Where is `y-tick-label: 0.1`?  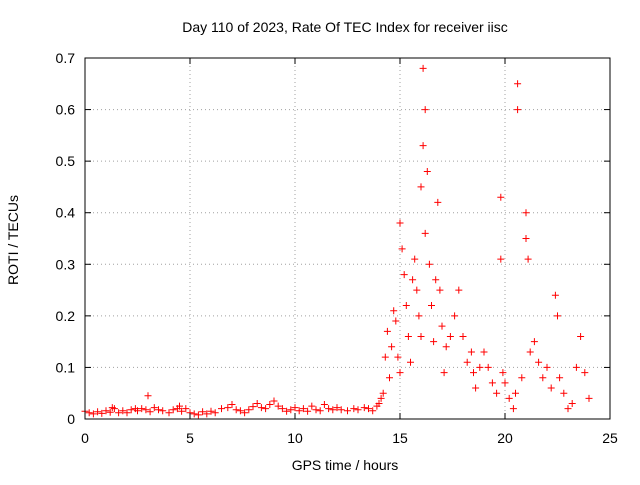
y-tick-label: 0.1 is located at coordinates (66, 367).